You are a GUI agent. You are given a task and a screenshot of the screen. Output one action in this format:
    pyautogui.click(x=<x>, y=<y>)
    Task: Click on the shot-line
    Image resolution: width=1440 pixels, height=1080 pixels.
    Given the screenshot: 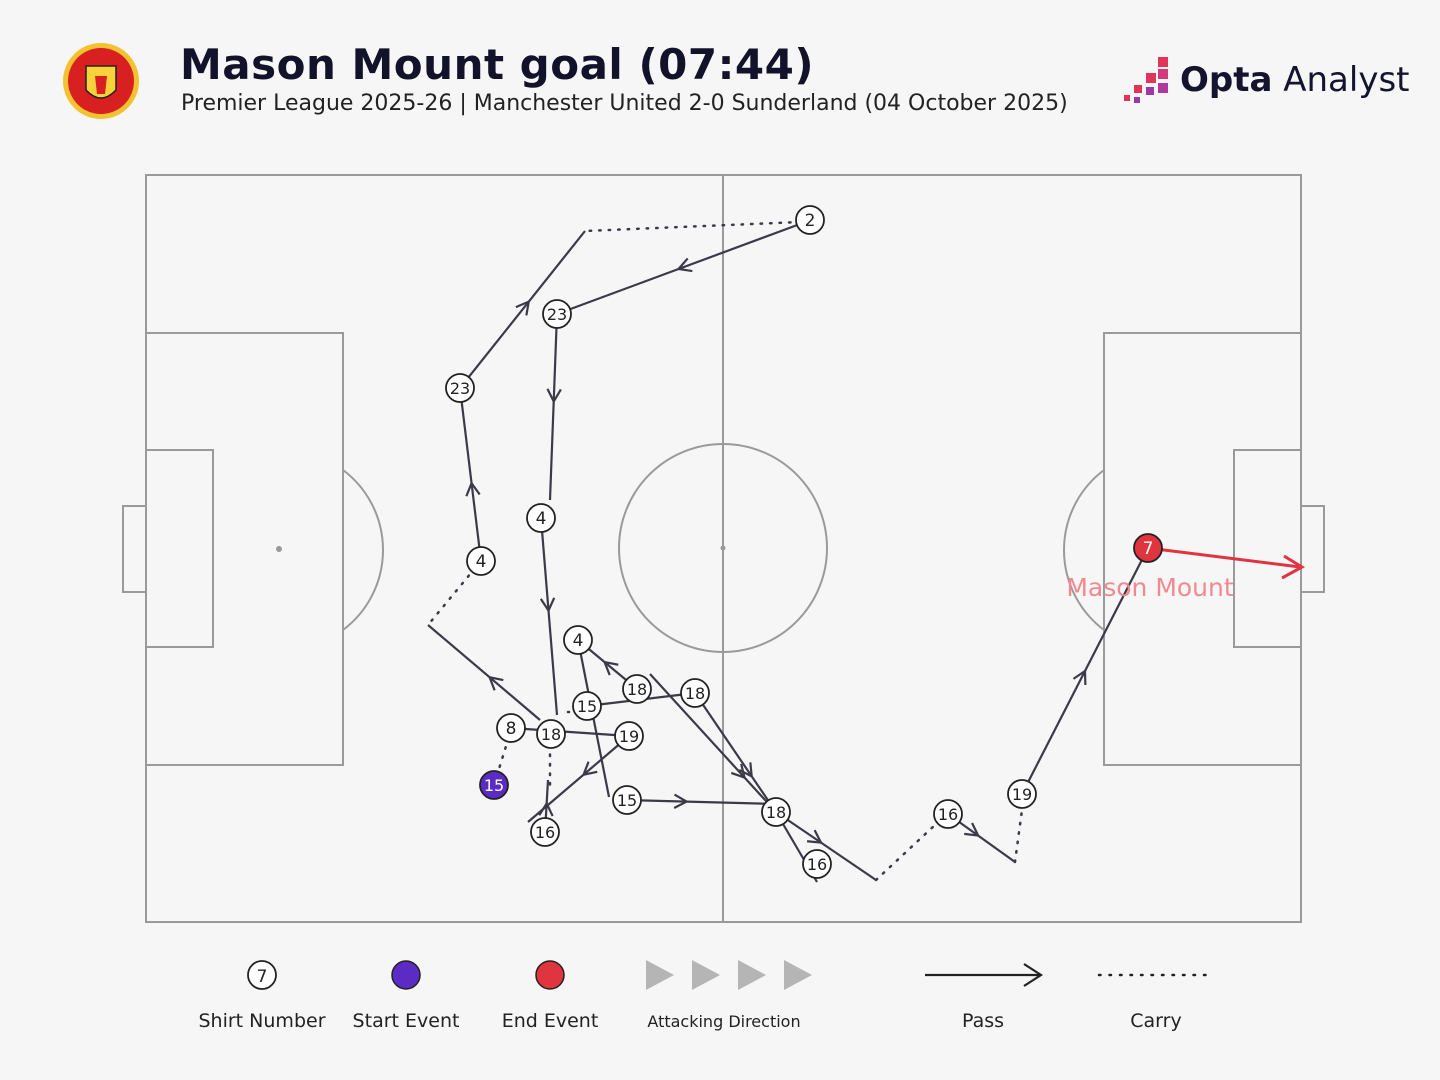 What is the action you would take?
    pyautogui.click(x=1224, y=557)
    